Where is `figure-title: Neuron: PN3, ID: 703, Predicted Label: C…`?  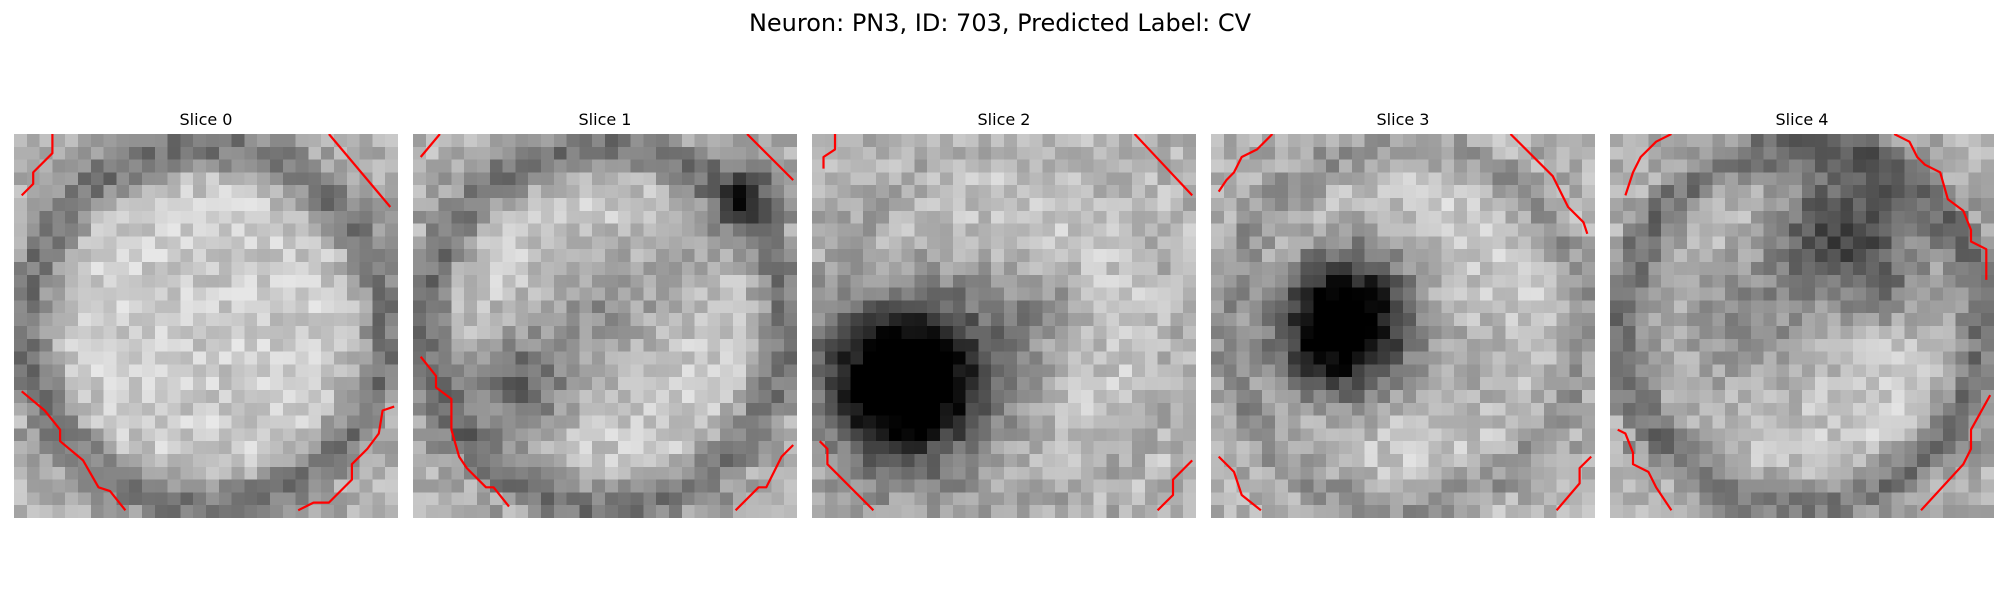 figure-title: Neuron: PN3, ID: 703, Predicted Label: C… is located at coordinates (1000, 23).